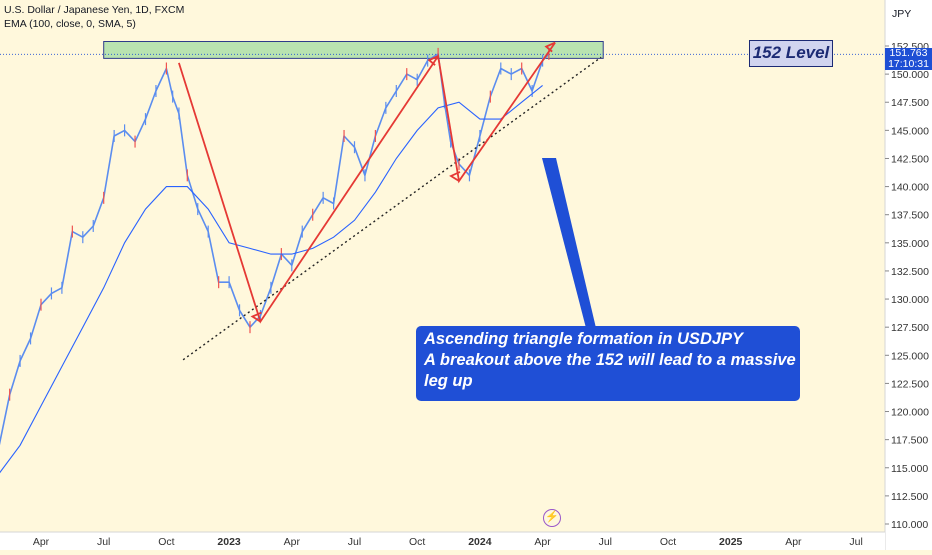 This screenshot has height=555, width=932. What do you see at coordinates (791, 53) in the screenshot?
I see `level-152-label: 152 Level` at bounding box center [791, 53].